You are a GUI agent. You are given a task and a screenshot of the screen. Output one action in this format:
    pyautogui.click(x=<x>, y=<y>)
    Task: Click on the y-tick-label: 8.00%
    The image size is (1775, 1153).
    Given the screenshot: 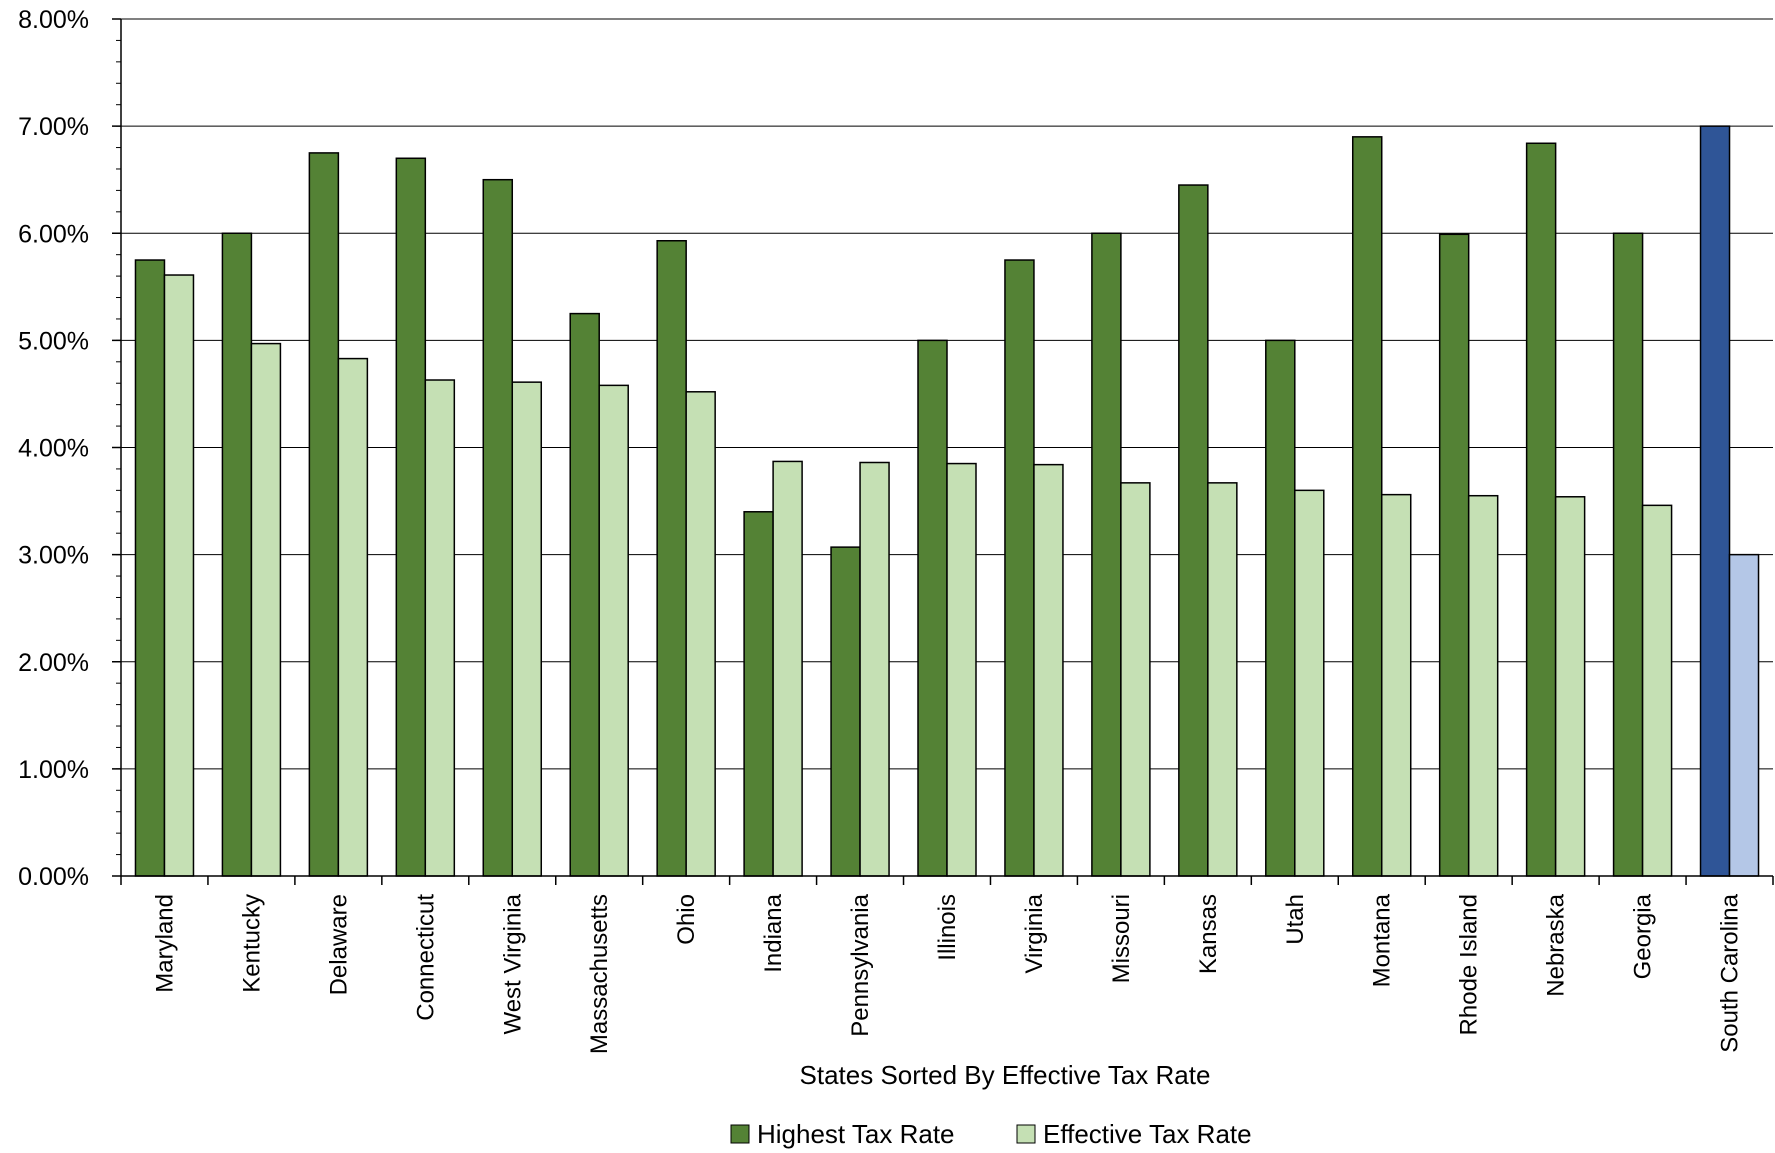 What is the action you would take?
    pyautogui.click(x=53, y=20)
    